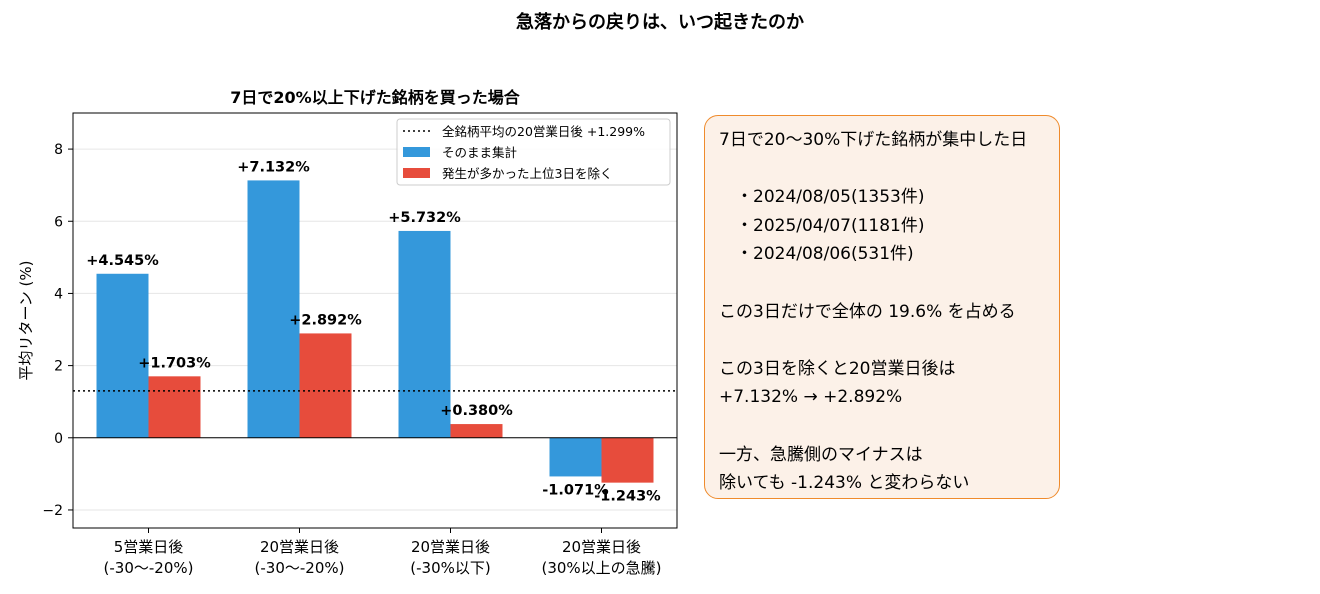 The width and height of the screenshot is (1320, 594). Describe the element at coordinates (58, 367) in the screenshot. I see `y-tick-label: 2` at that location.